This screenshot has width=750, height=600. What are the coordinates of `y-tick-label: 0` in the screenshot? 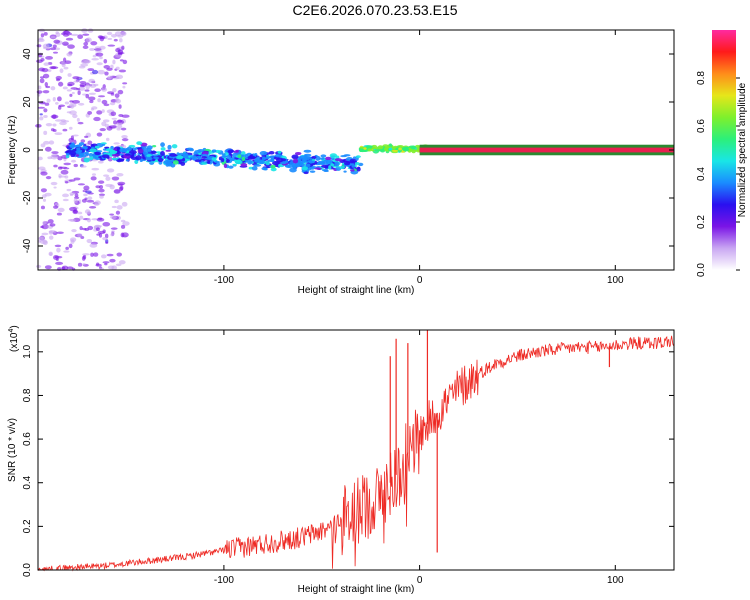 It's located at (27, 150).